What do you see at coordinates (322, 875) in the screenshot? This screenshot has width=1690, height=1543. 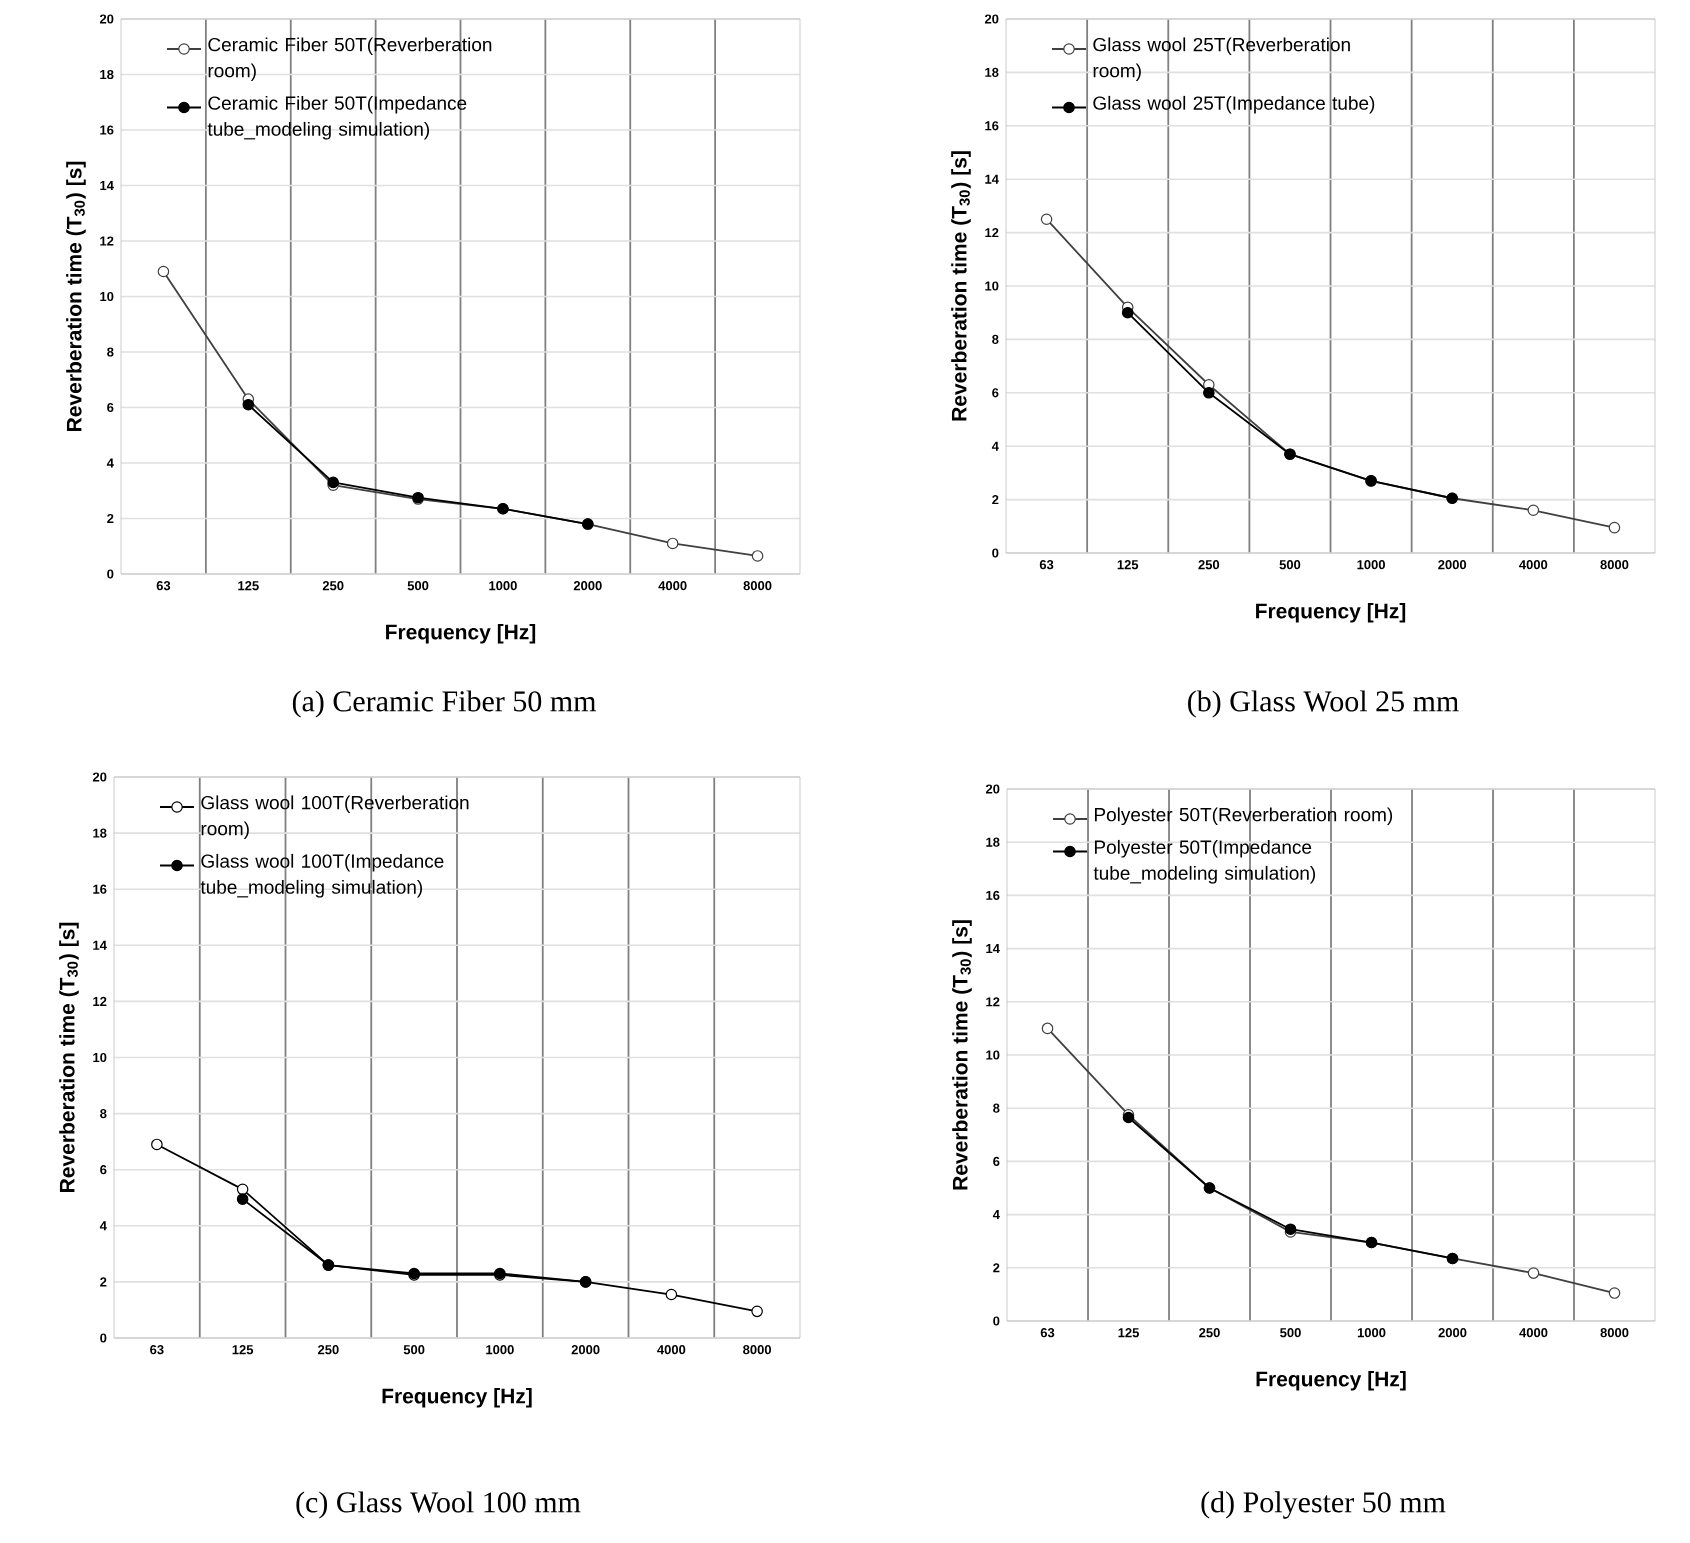 I see `legend-label: Glass wool 100T(Impedance tube_modeling simulation)` at bounding box center [322, 875].